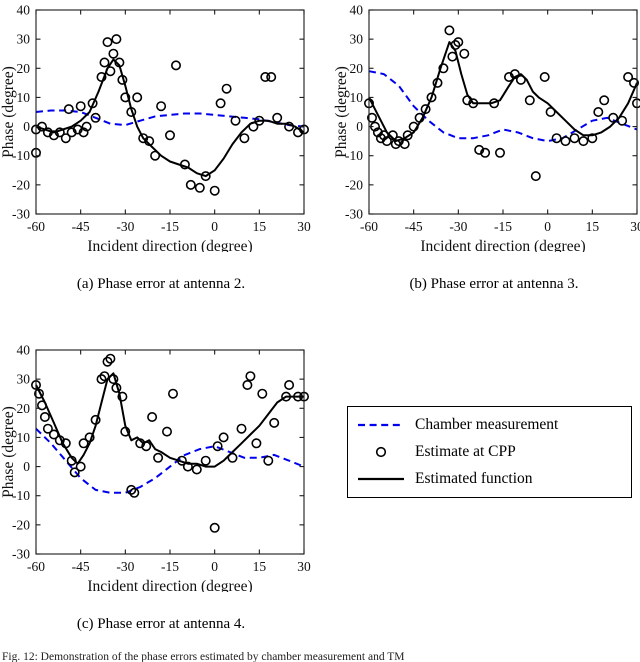 Image resolution: width=640 pixels, height=662 pixels. I want to click on legend-item-estimate-at-cpp: Estimate at CPP, so click(489, 451).